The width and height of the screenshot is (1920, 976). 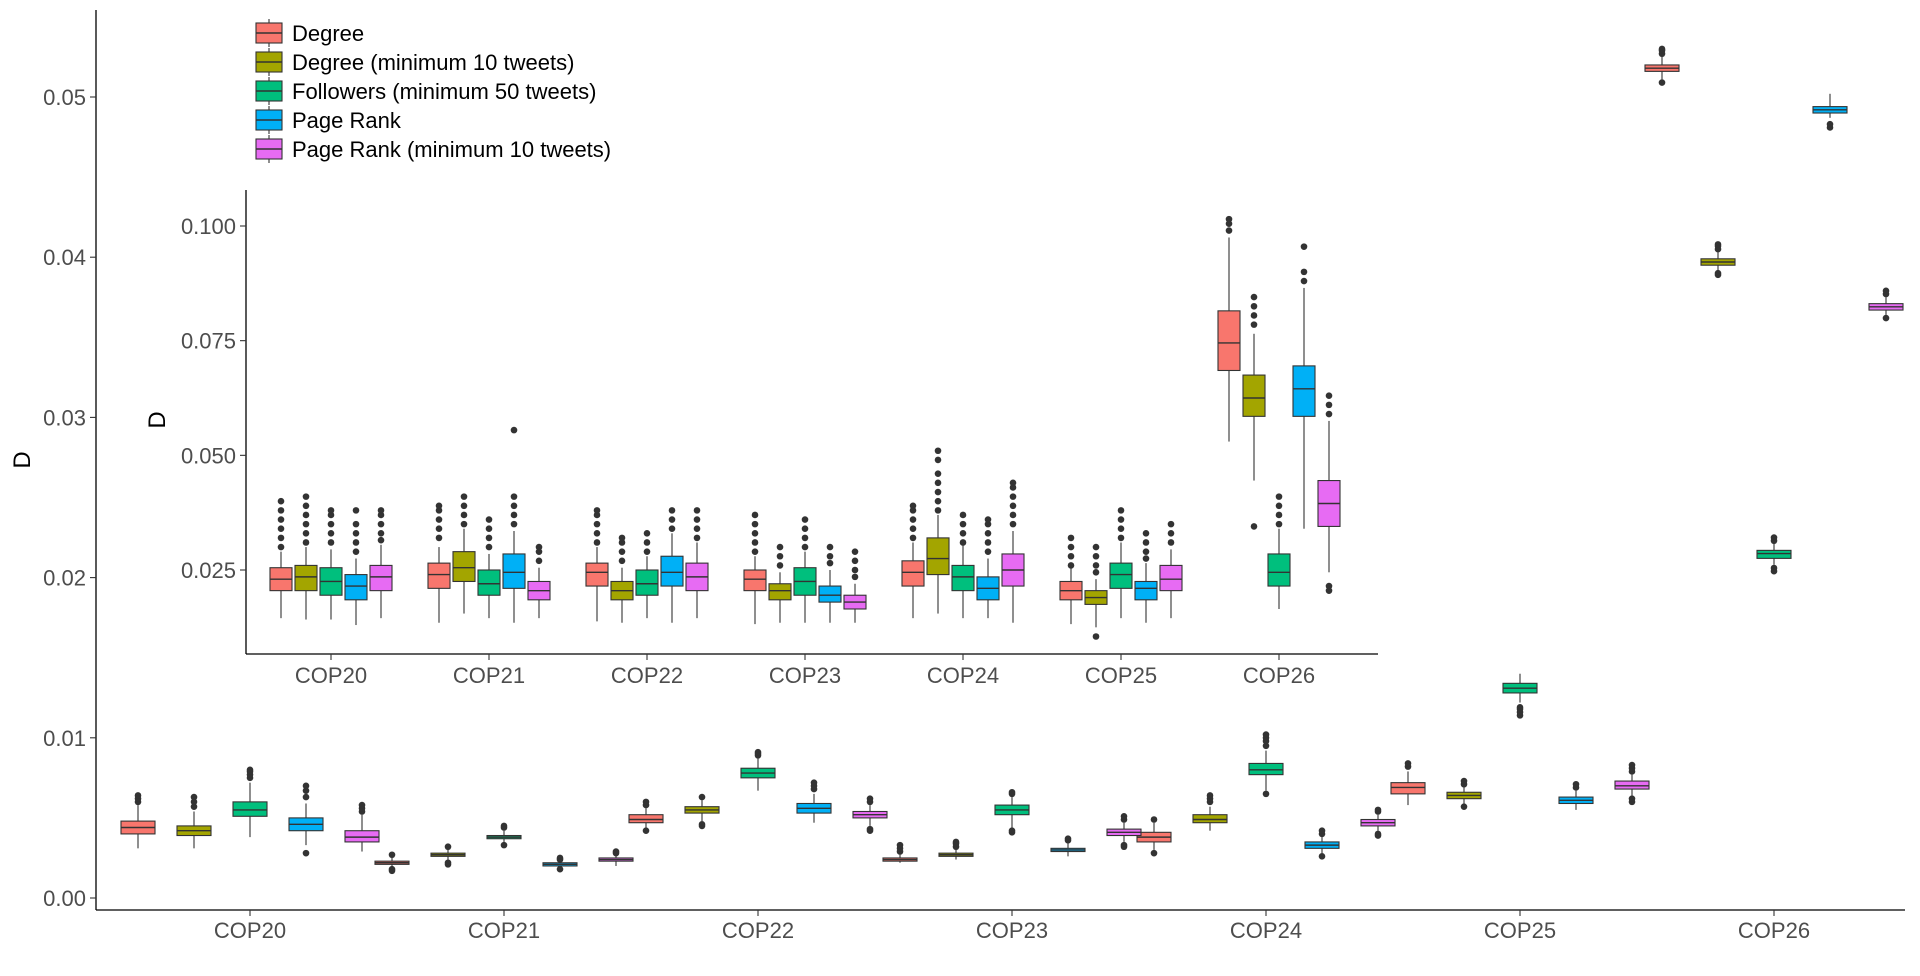 What do you see at coordinates (433, 62) in the screenshot?
I see `legend-label: Degree (minimum 10 tweets)` at bounding box center [433, 62].